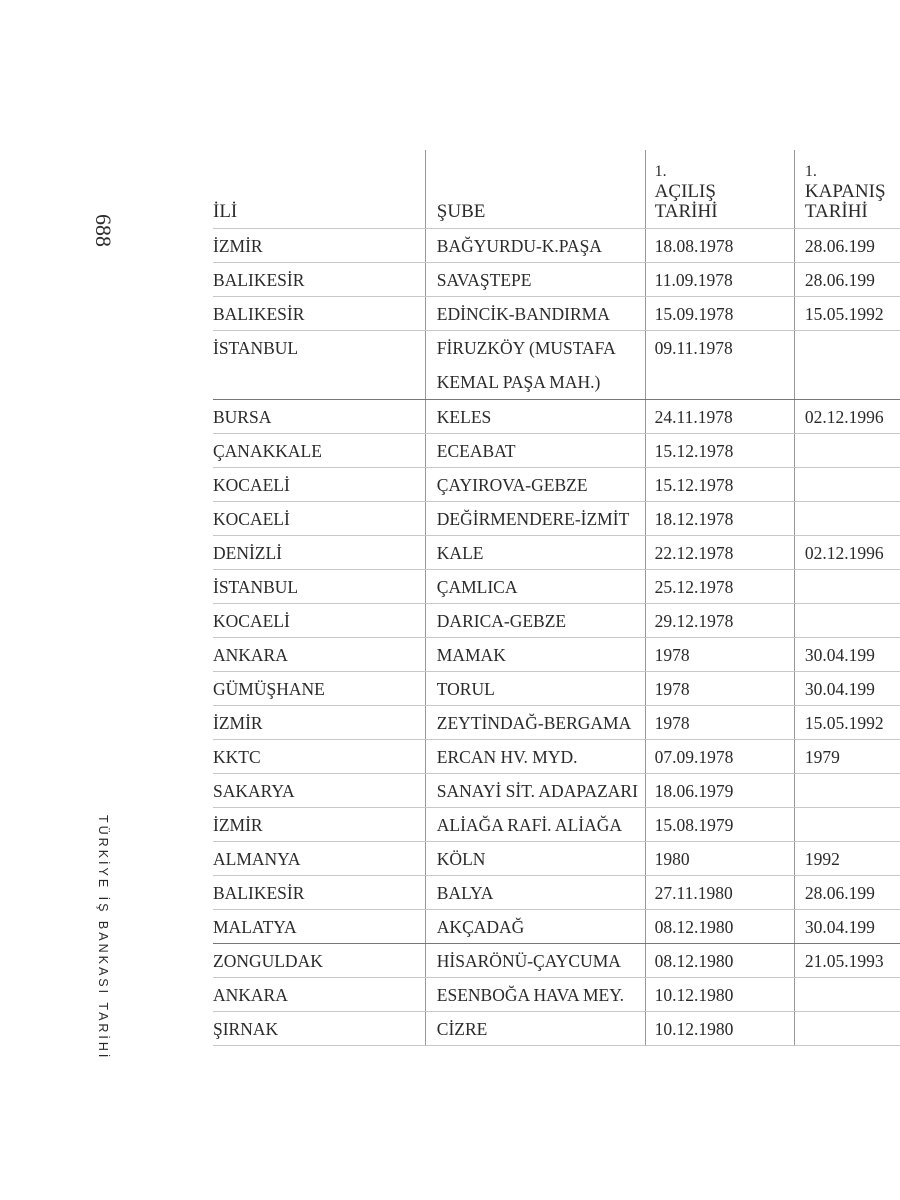  What do you see at coordinates (246, 1029) in the screenshot?
I see `province-cell: ŞIRNAK` at bounding box center [246, 1029].